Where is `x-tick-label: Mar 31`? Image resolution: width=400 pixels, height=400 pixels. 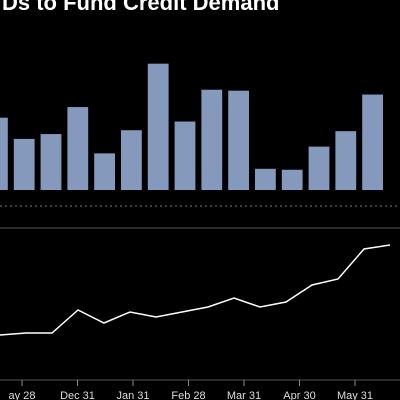
x-tick-label: Mar 31 is located at coordinates (244, 395).